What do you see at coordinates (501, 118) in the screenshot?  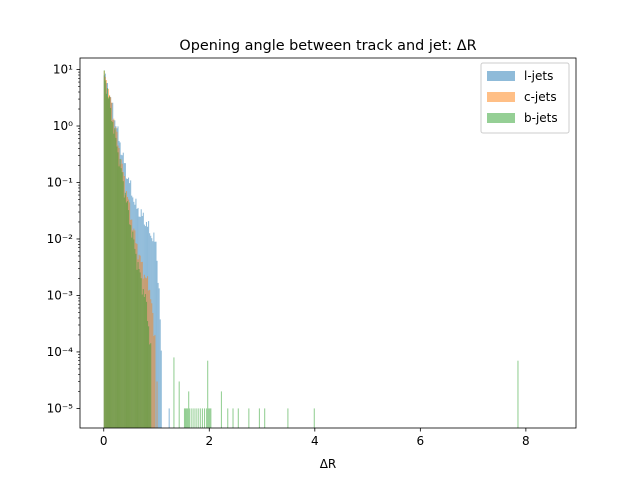 I see `legend-swatch-b-jets` at bounding box center [501, 118].